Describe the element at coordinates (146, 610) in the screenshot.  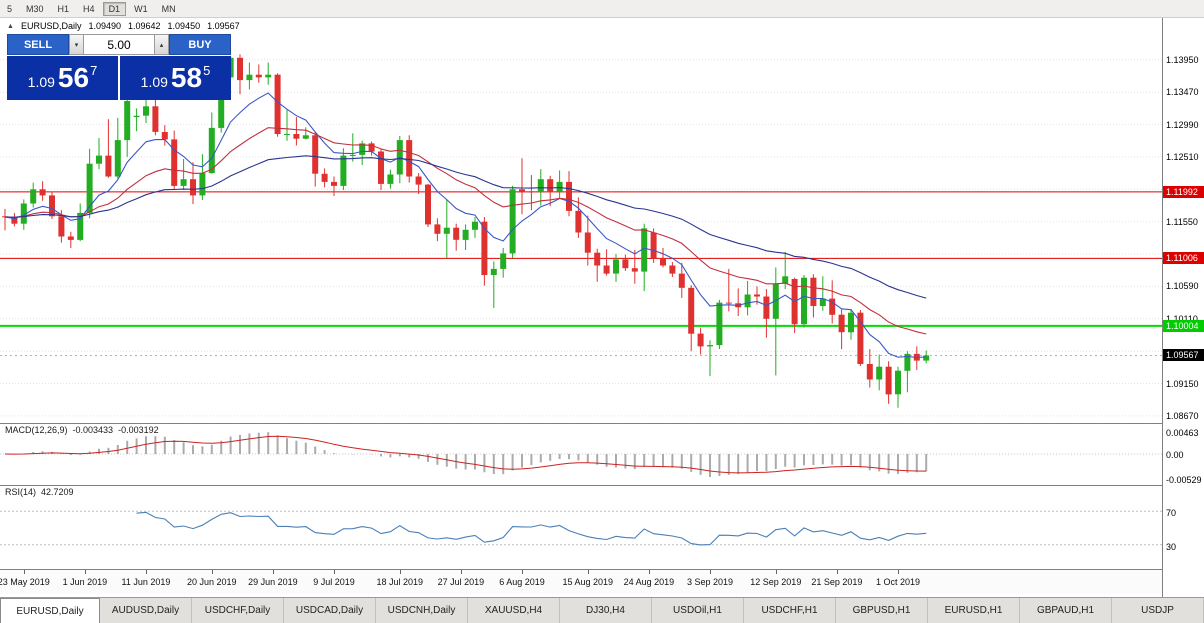
I see `chart-tab-audusd-daily: AUDUSD,Daily` at that location.